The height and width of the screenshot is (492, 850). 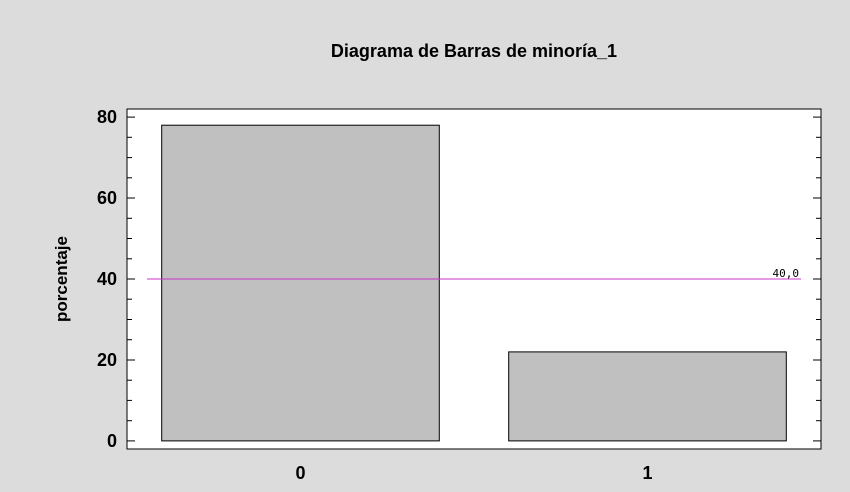 I want to click on y-tick-label-20: 20, so click(x=107, y=360).